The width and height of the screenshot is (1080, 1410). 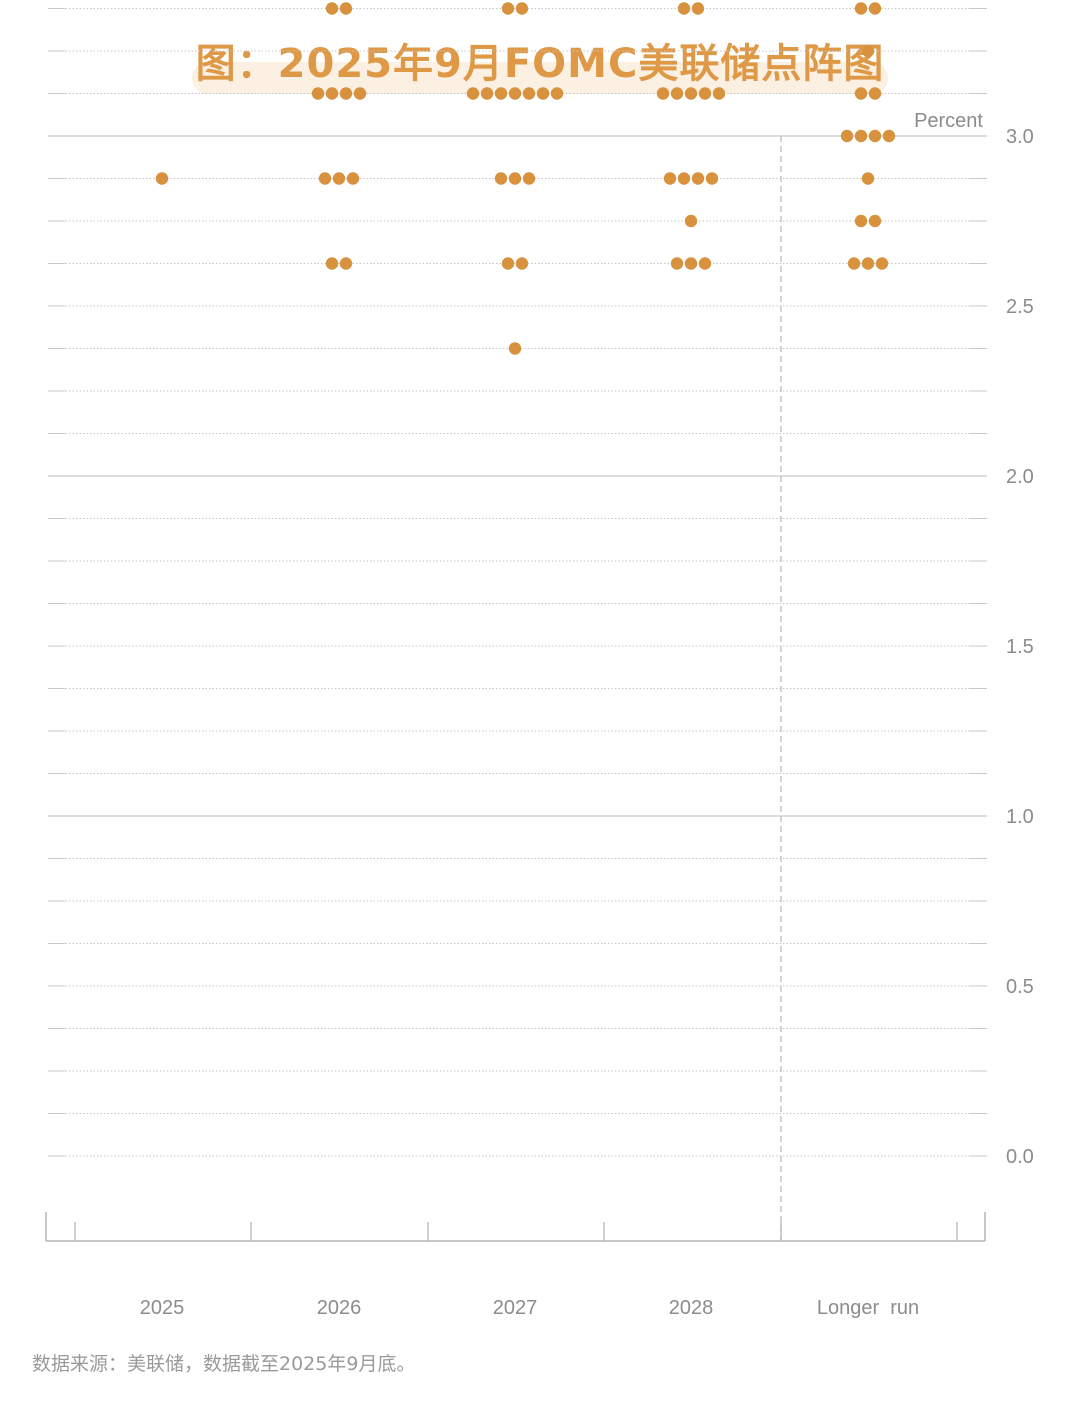 What do you see at coordinates (1020, 817) in the screenshot?
I see `y-tick-label: 1.0` at bounding box center [1020, 817].